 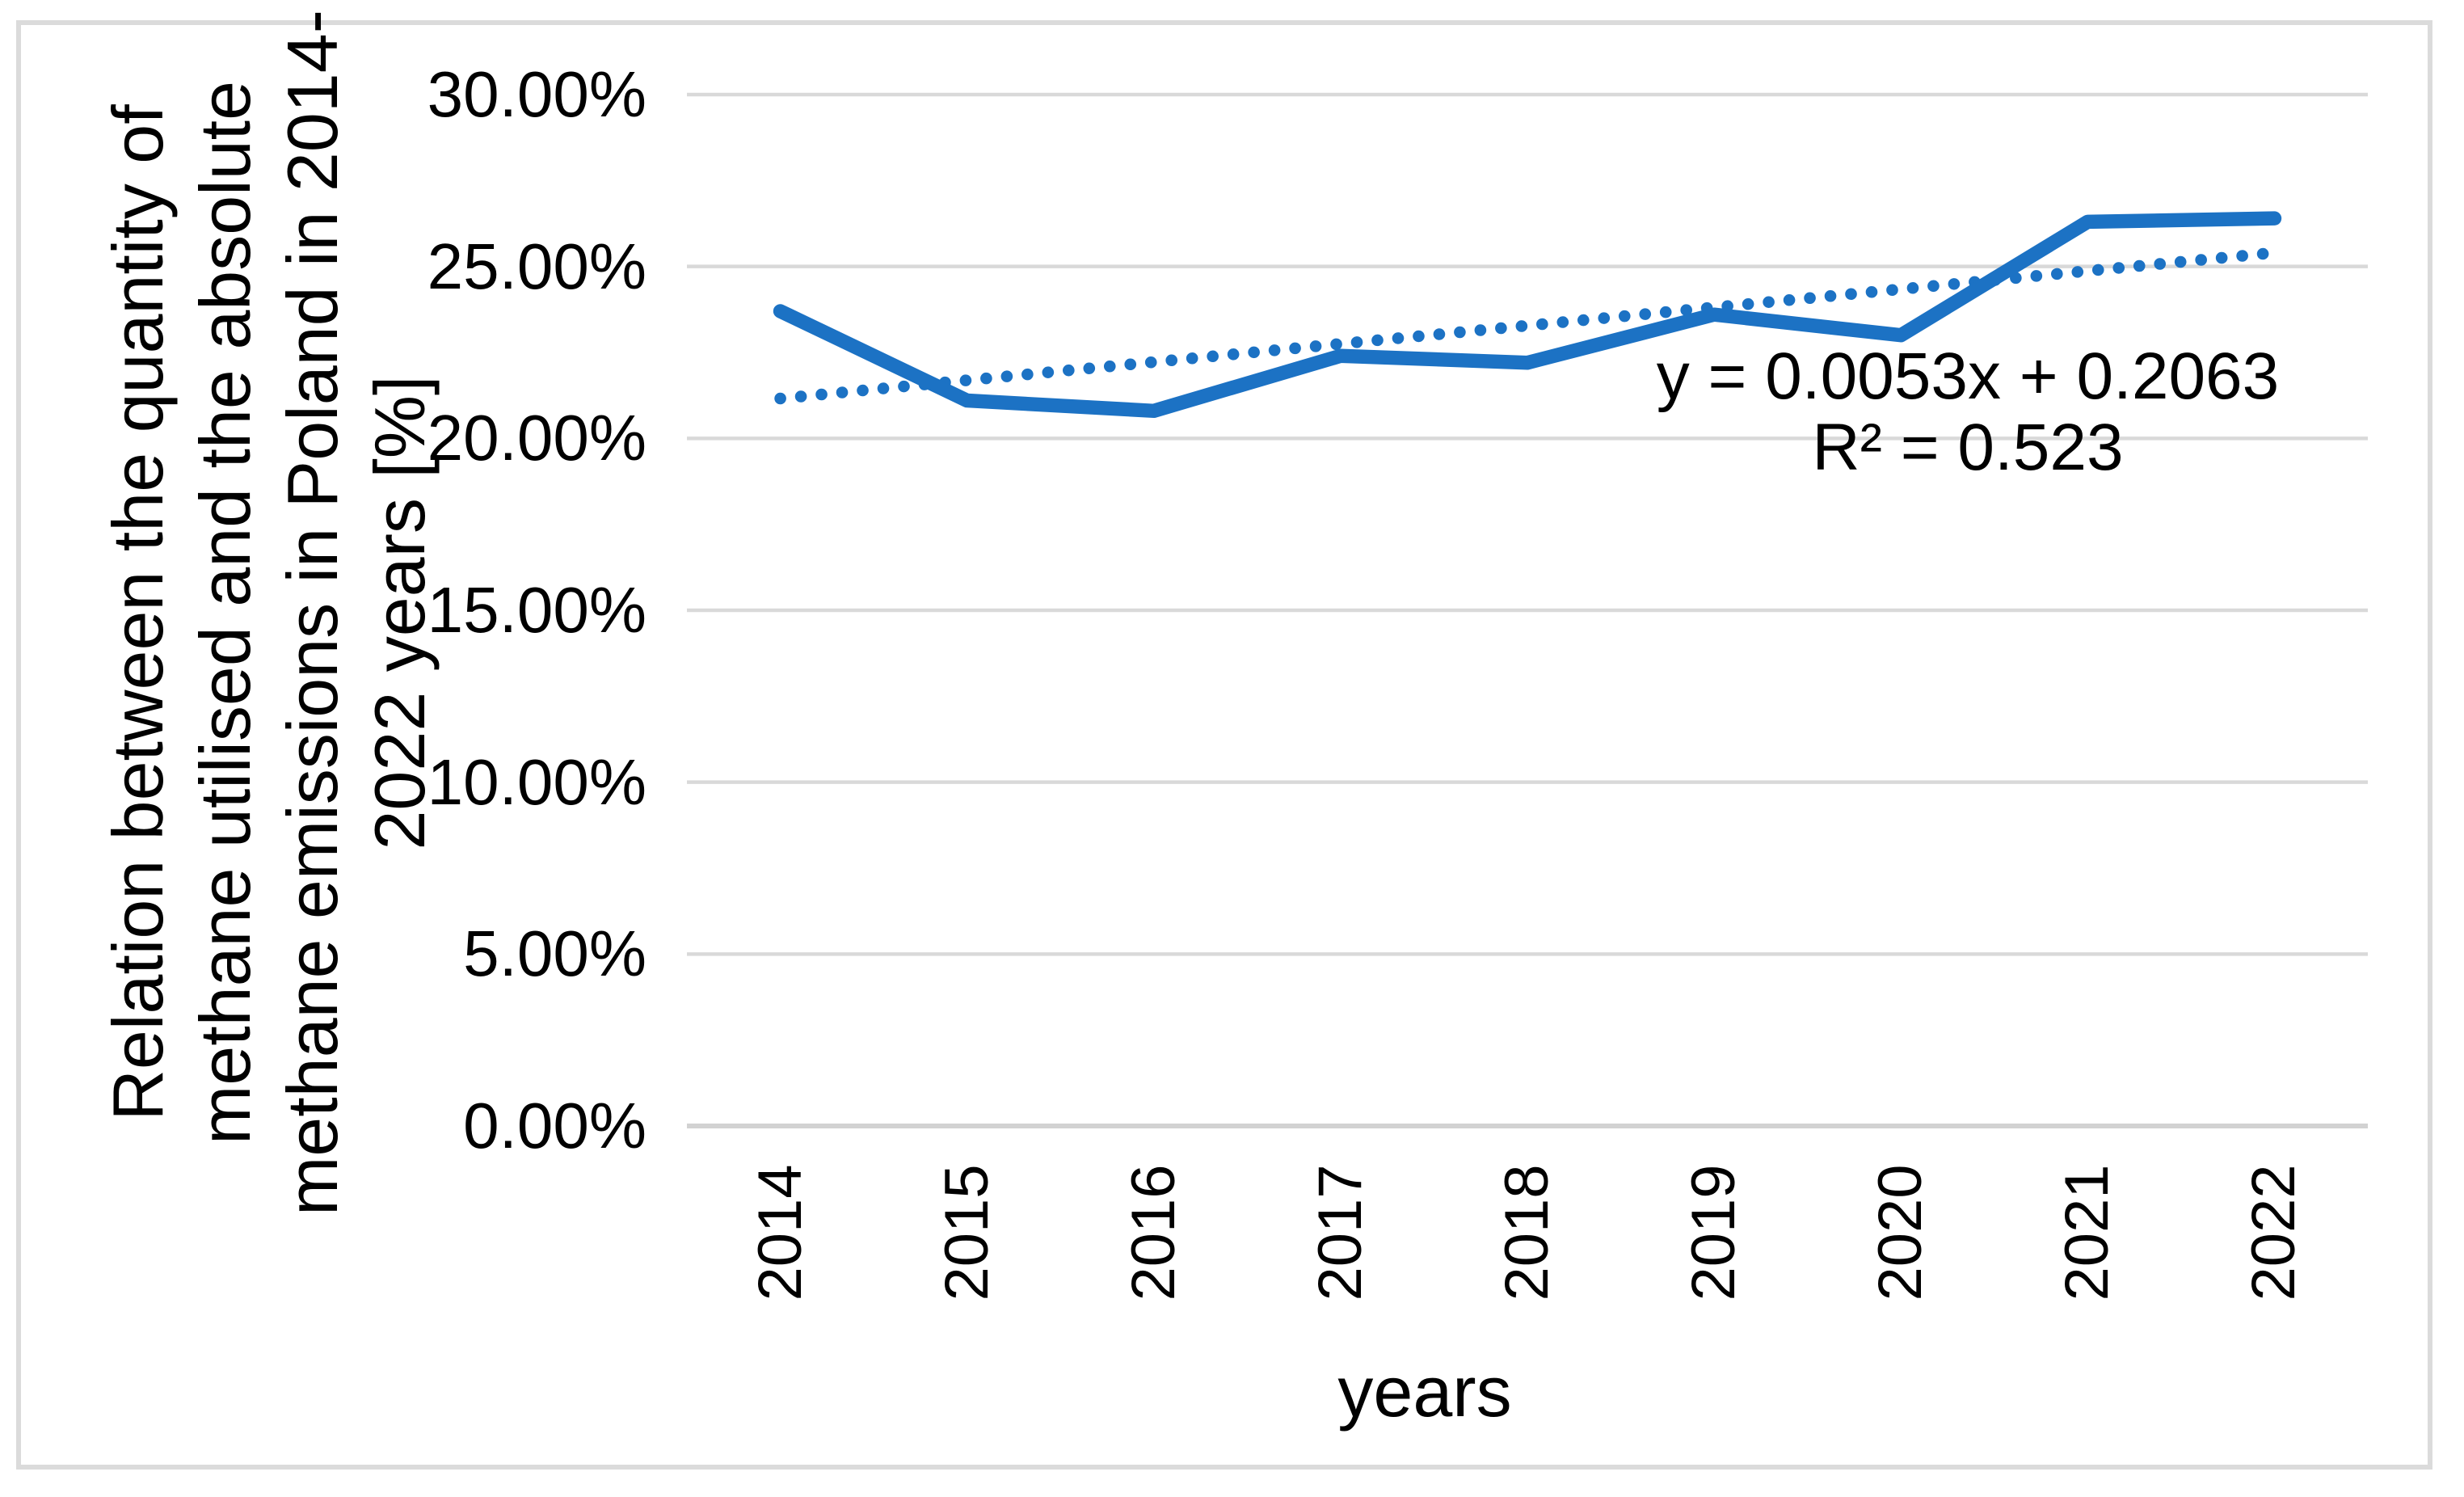 I want to click on x-tick-label: 2018, so click(x=1527, y=1232).